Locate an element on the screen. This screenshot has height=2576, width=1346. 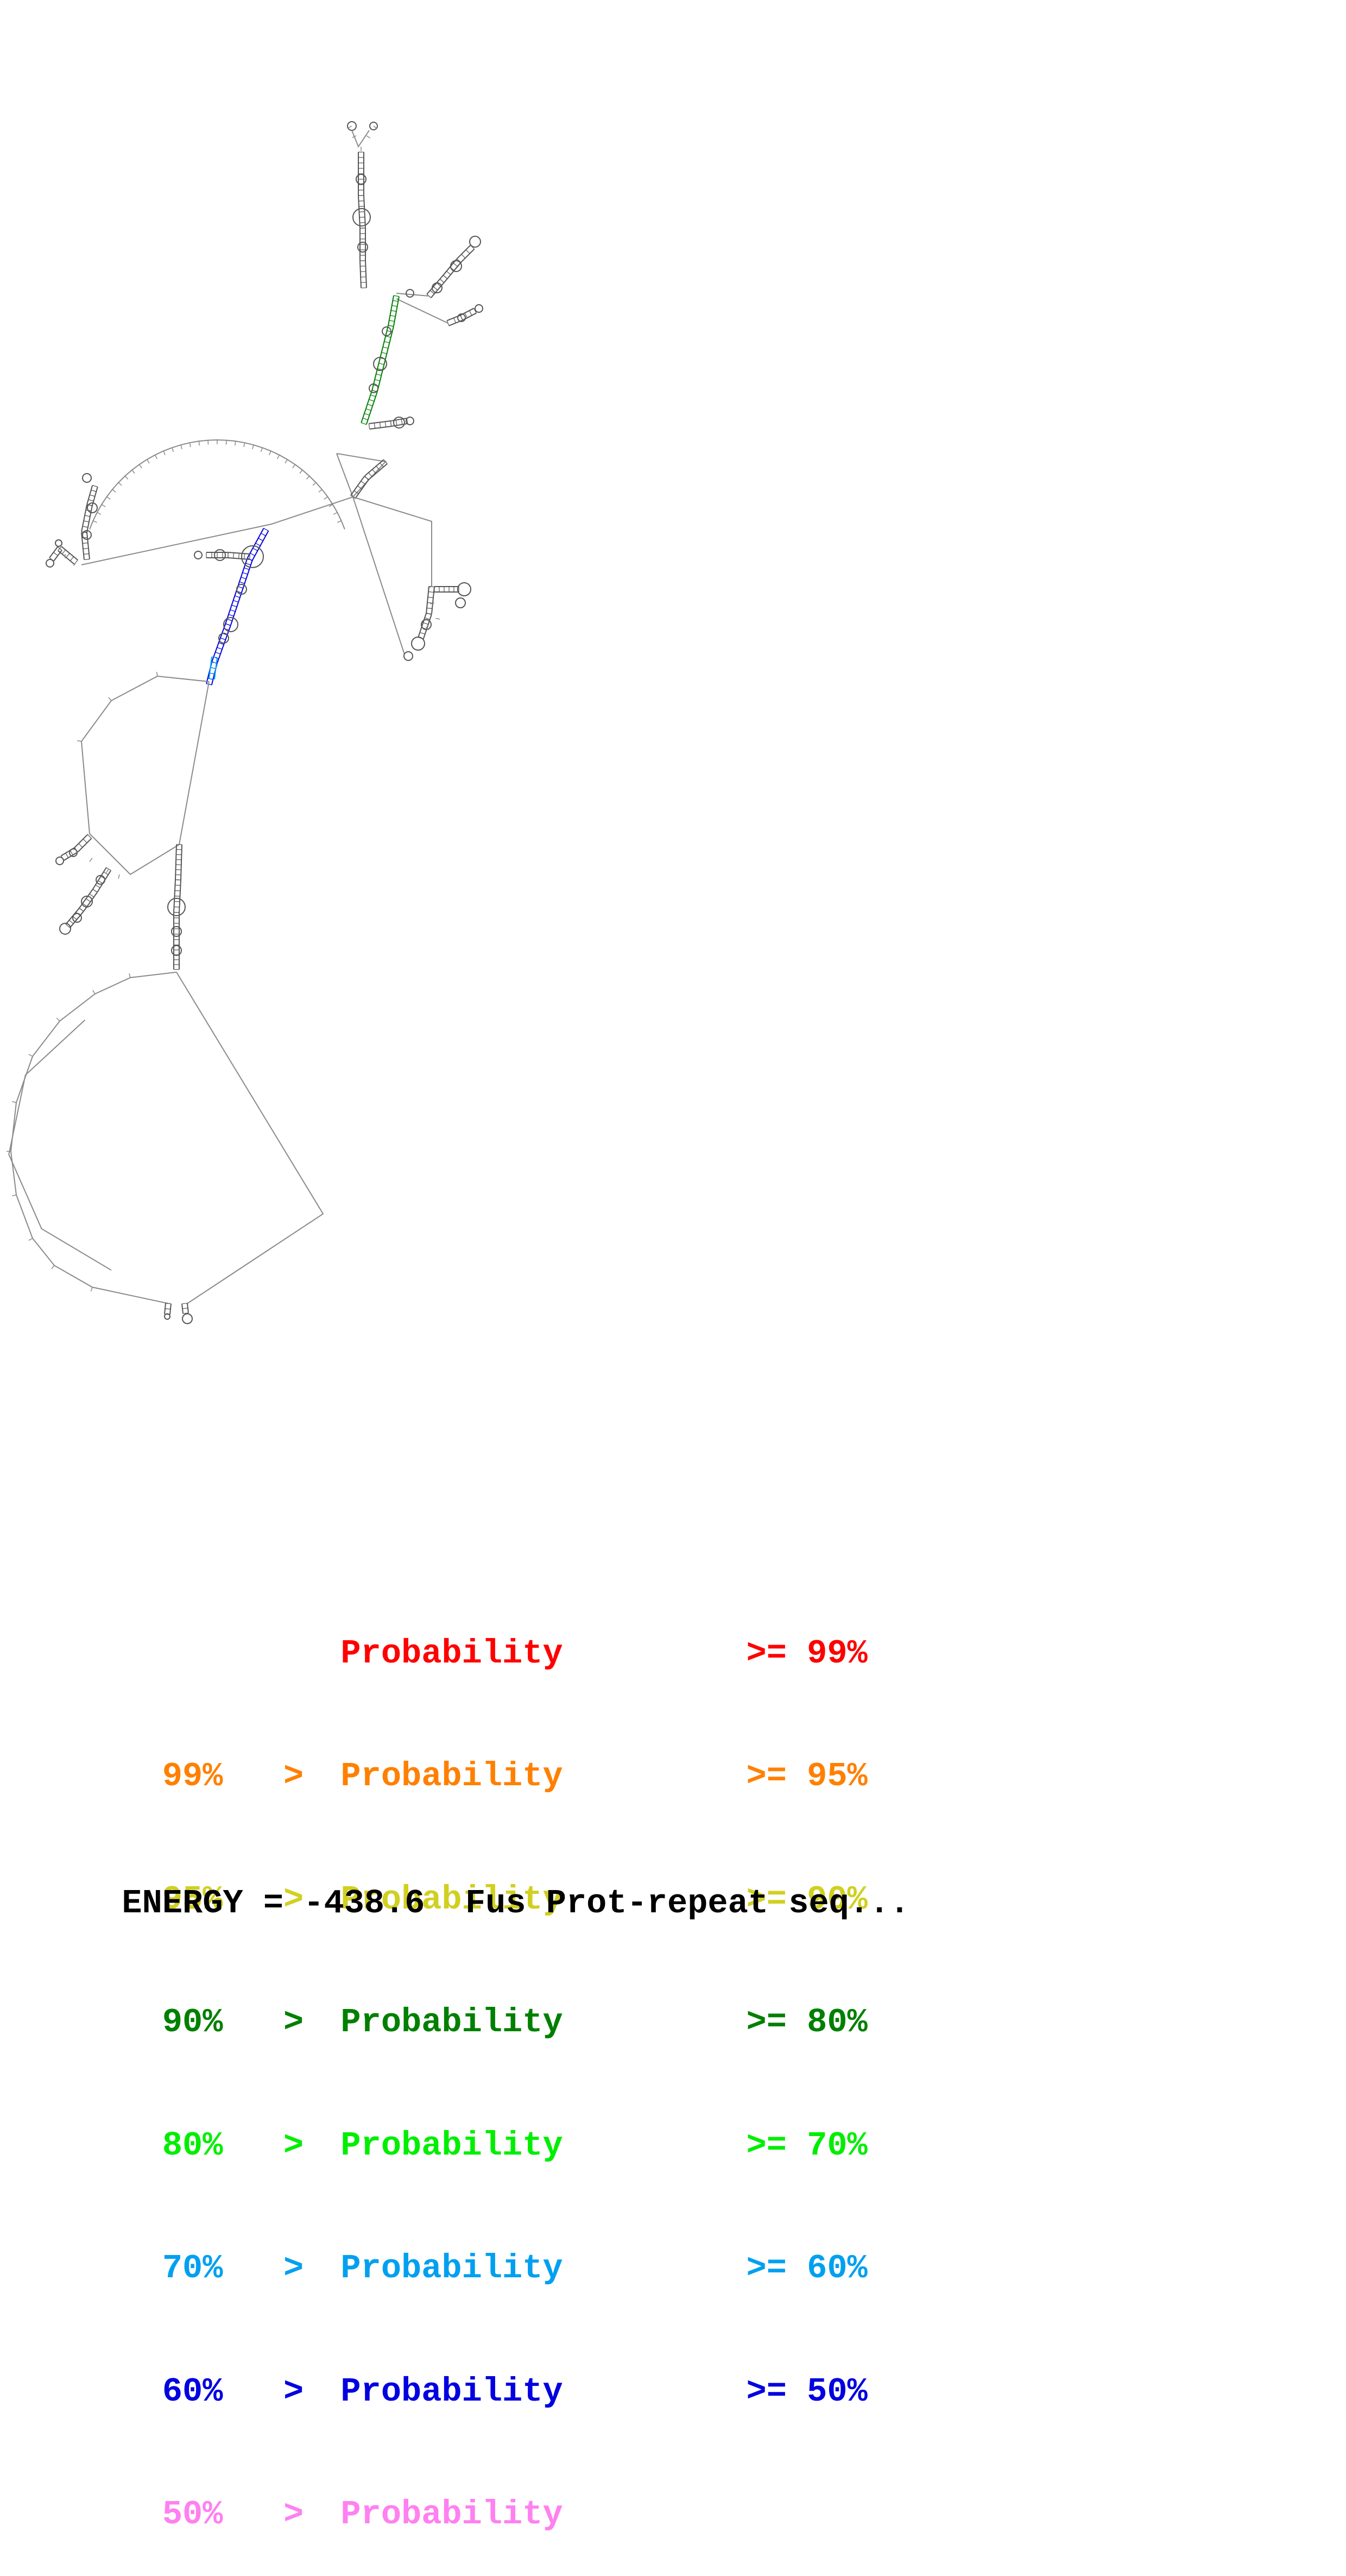
legend-lower: 90% is located at coordinates (222, 2022).